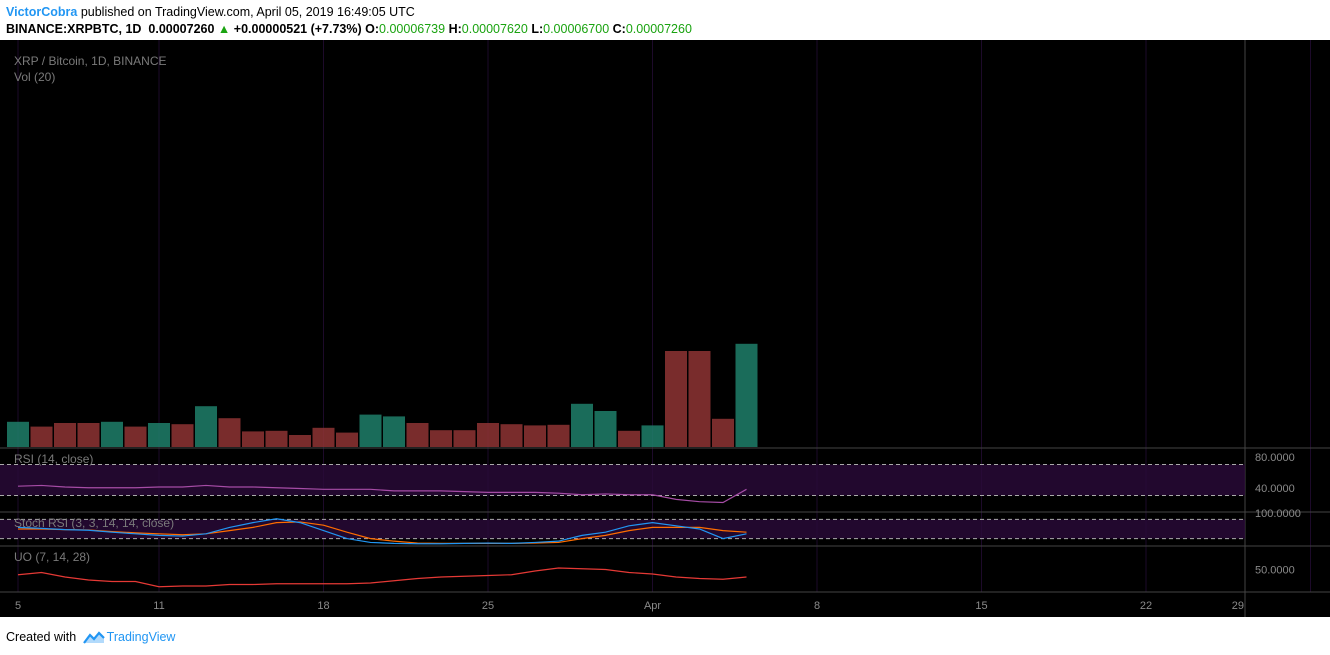  Describe the element at coordinates (494, 29) in the screenshot. I see `high-value: 0.00007620` at that location.